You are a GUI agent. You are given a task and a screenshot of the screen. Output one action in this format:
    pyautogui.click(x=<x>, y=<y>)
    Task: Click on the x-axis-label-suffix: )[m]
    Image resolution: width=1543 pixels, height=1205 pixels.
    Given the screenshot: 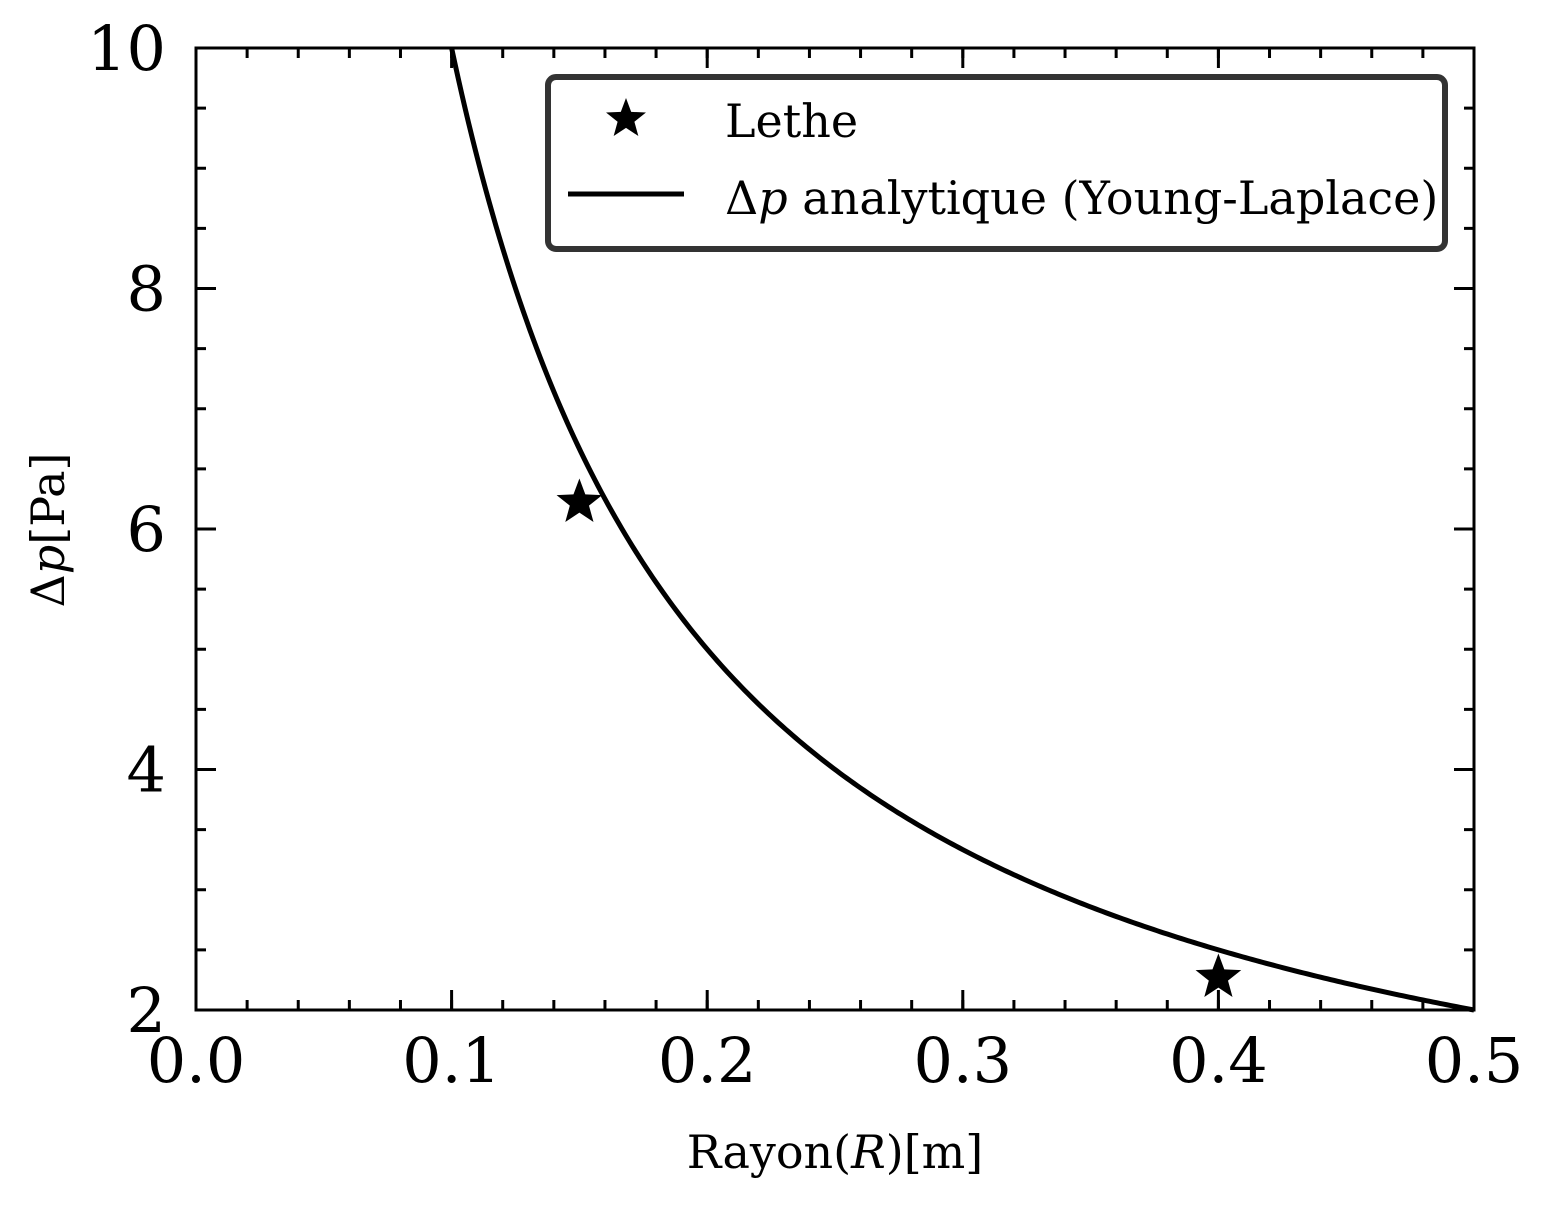 What is the action you would take?
    pyautogui.click(x=934, y=1152)
    